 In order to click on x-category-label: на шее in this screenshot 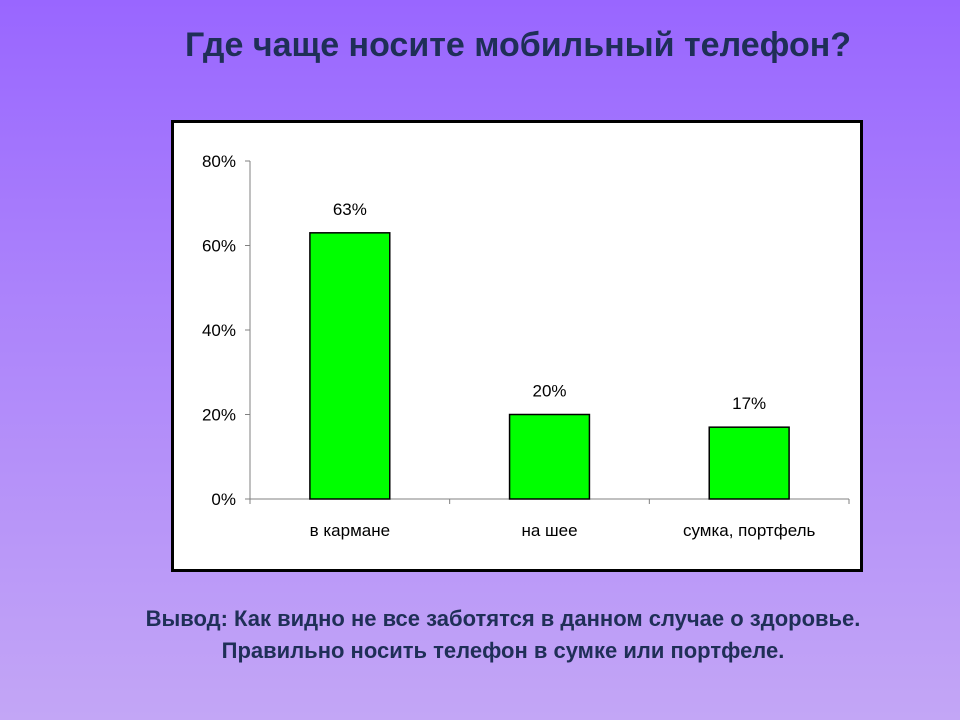, I will do `click(549, 530)`.